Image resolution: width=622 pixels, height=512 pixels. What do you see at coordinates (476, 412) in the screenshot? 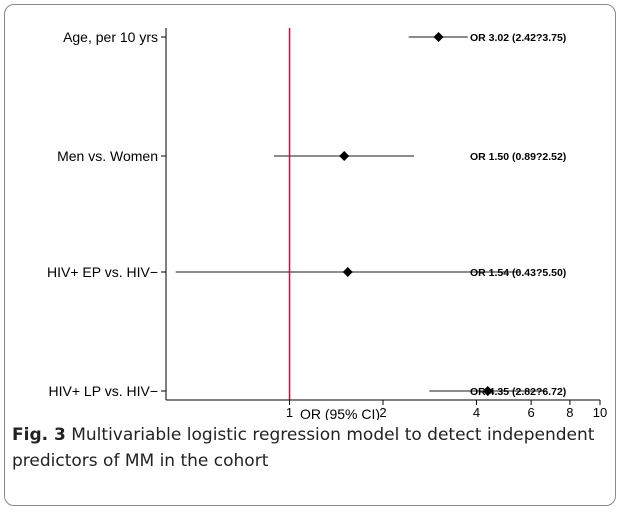
I see `x-tick-label: 4` at bounding box center [476, 412].